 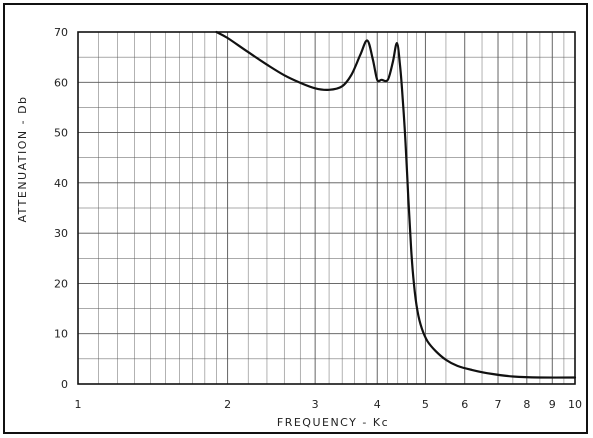 What do you see at coordinates (377, 404) in the screenshot?
I see `x-tick-label: 4` at bounding box center [377, 404].